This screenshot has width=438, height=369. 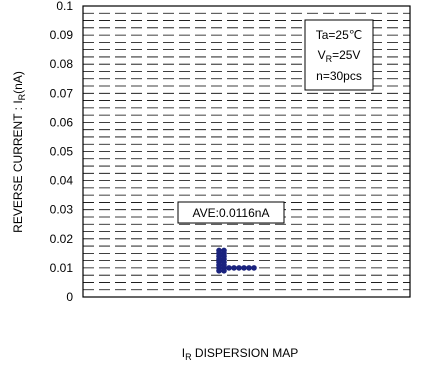 What do you see at coordinates (62, 122) in the screenshot?
I see `y-tick-label: 0.06` at bounding box center [62, 122].